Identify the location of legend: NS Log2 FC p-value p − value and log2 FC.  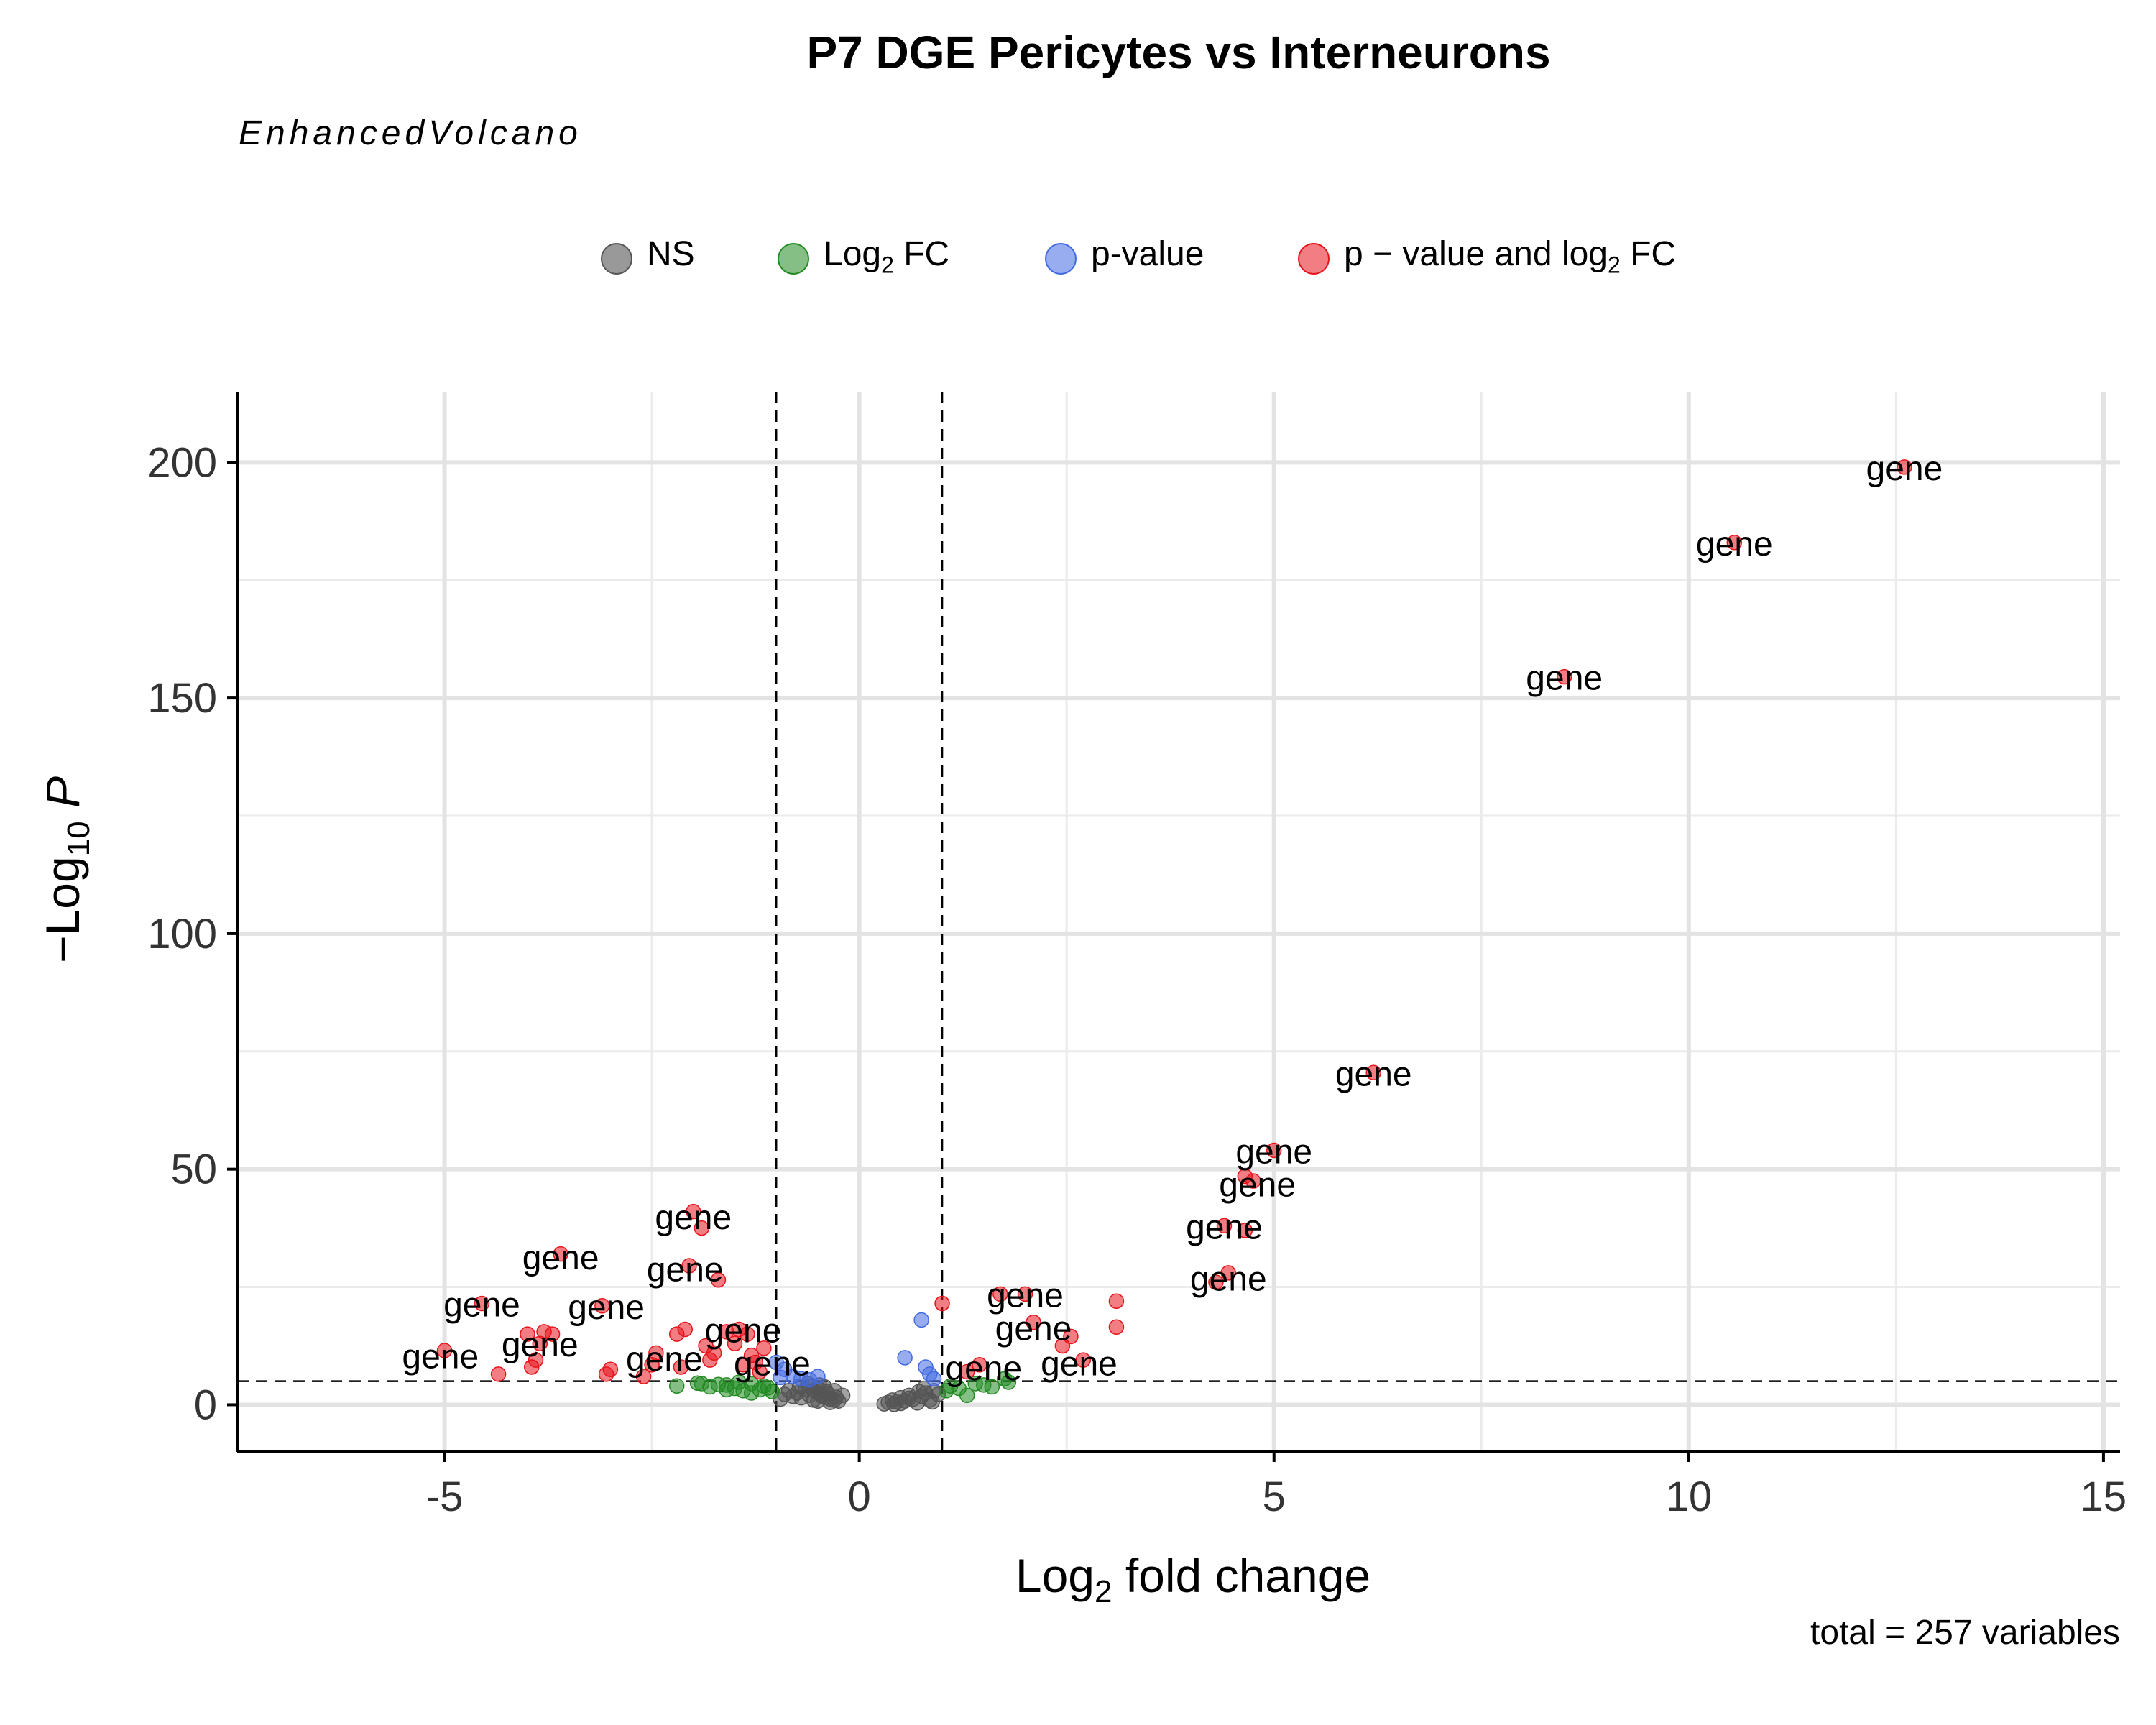
(1078, 257).